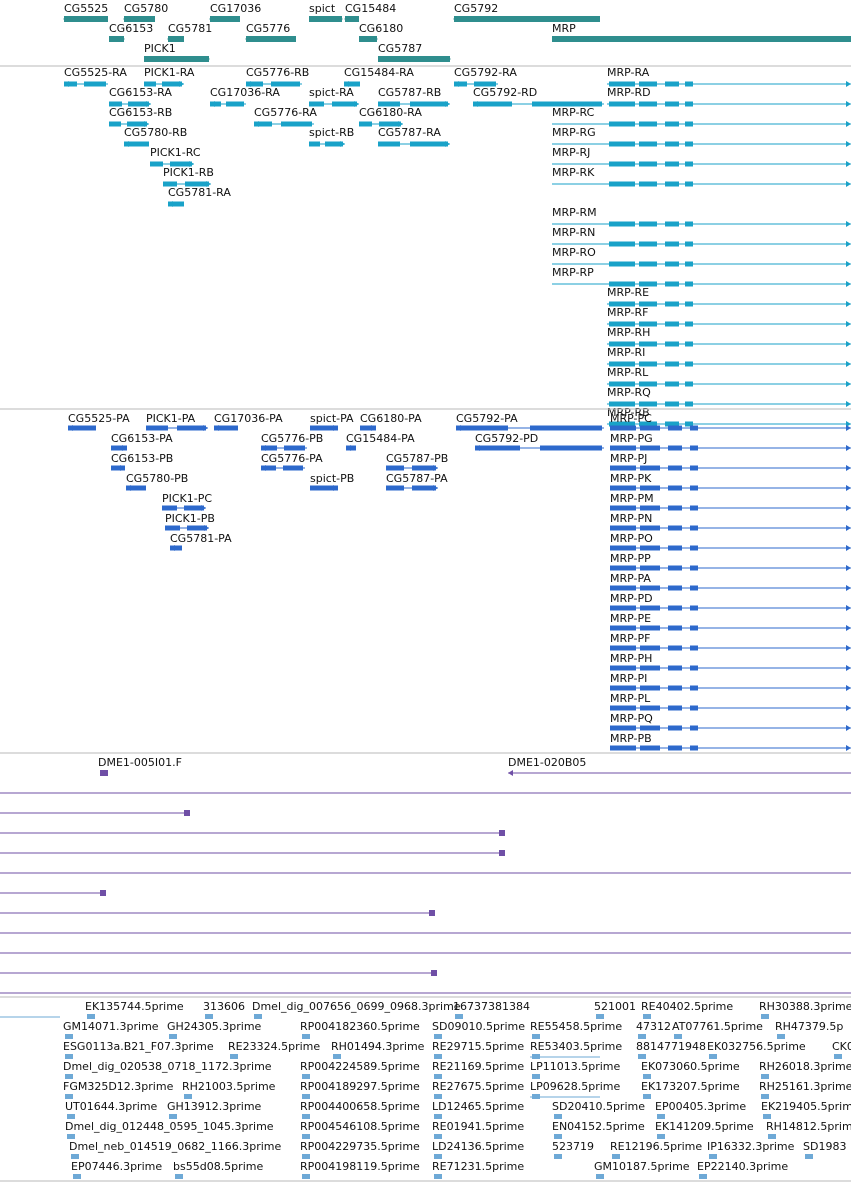 The width and height of the screenshot is (851, 1182). I want to click on est-label: EK173207.5prime, so click(690, 1086).